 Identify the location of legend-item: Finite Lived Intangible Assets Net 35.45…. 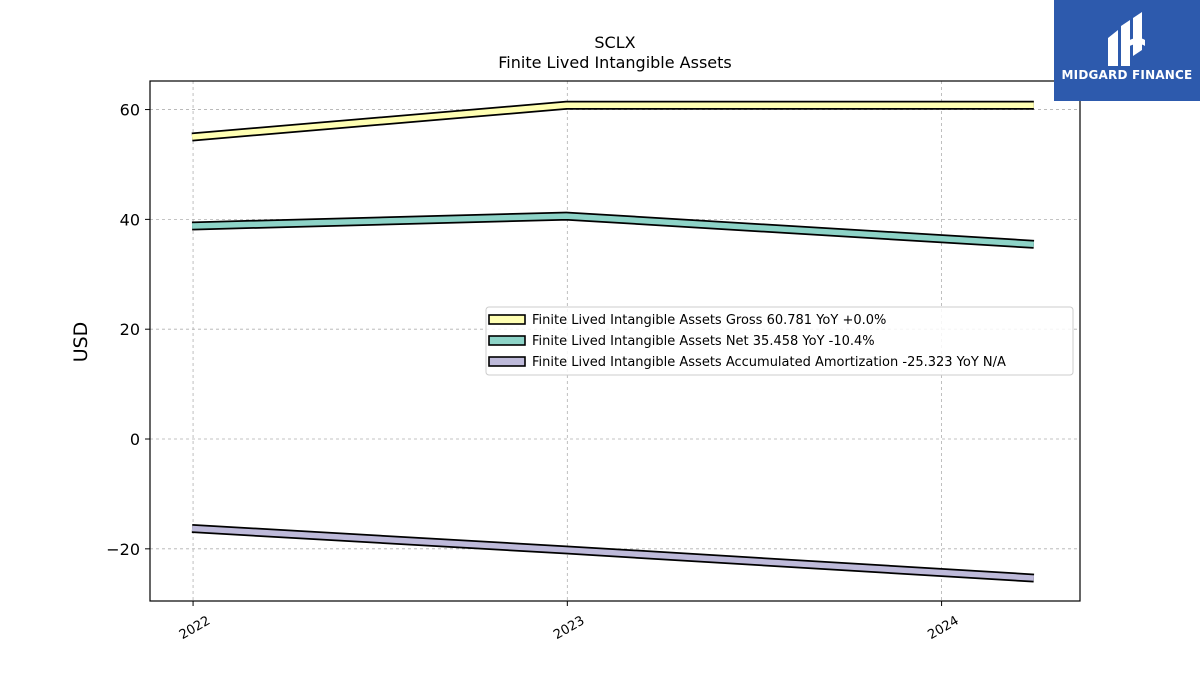
(681, 341).